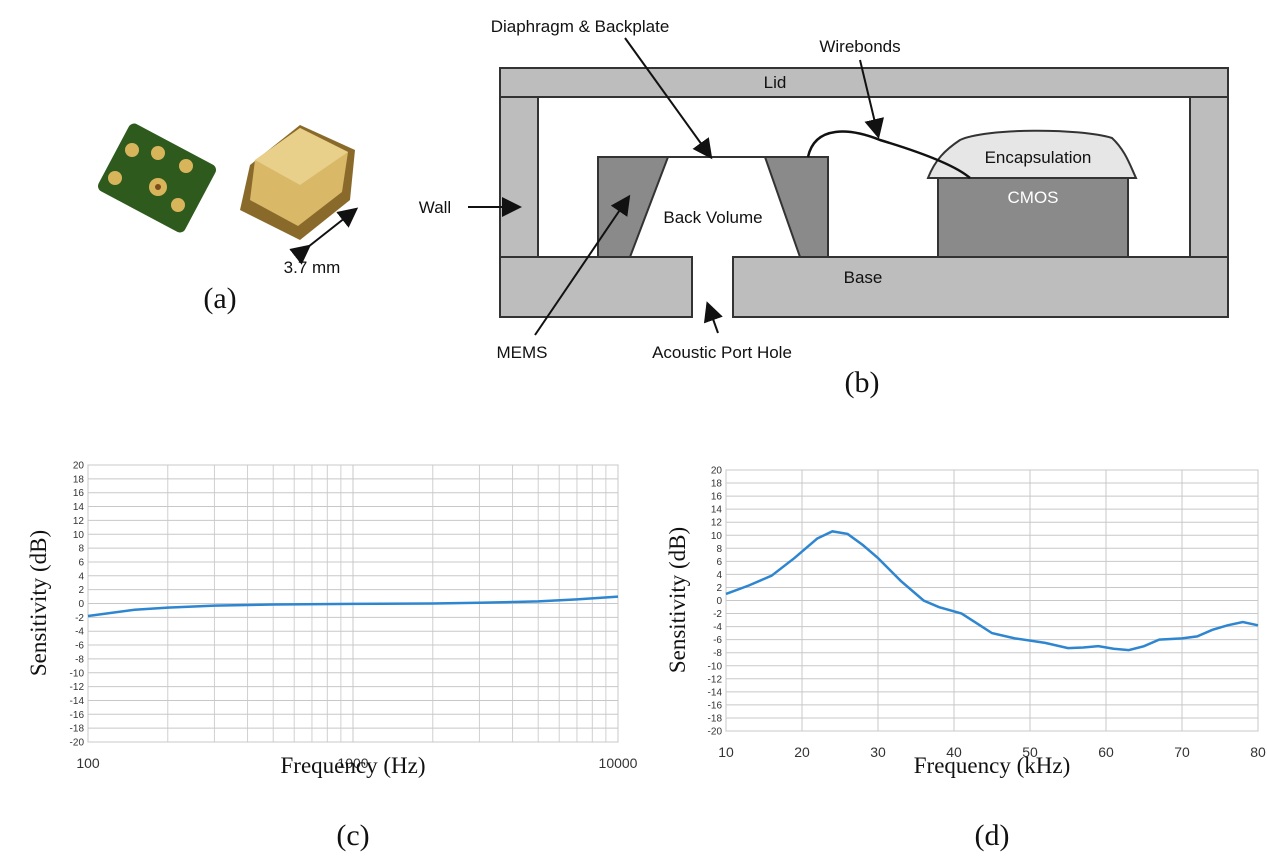 Image resolution: width=1267 pixels, height=859 pixels. What do you see at coordinates (802, 752) in the screenshot?
I see `x-tick-label: 20` at bounding box center [802, 752].